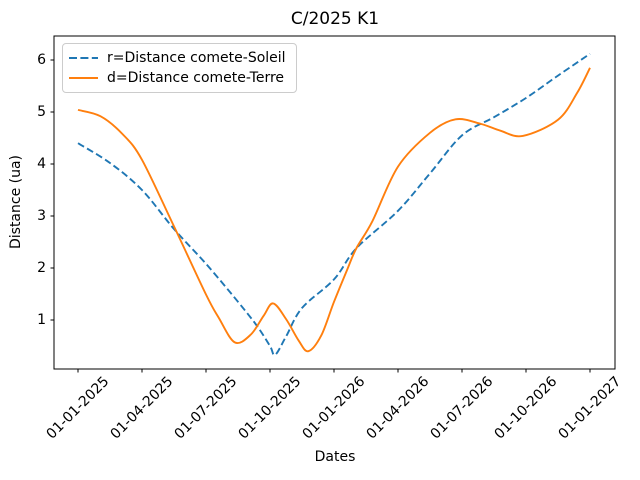 The height and width of the screenshot is (480, 640). Describe the element at coordinates (41, 164) in the screenshot. I see `y-tick-label: 4` at that location.